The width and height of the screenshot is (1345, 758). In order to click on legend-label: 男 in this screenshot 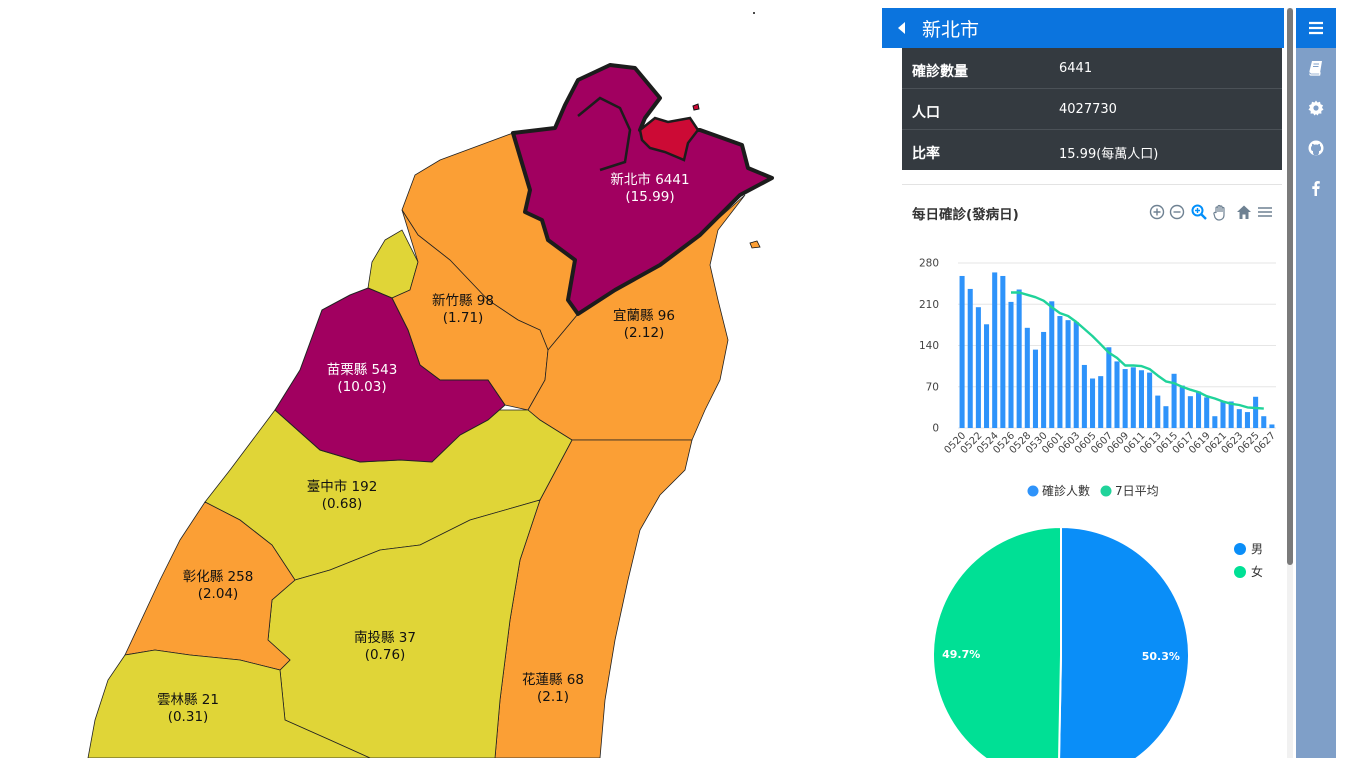, I will do `click(1257, 549)`.